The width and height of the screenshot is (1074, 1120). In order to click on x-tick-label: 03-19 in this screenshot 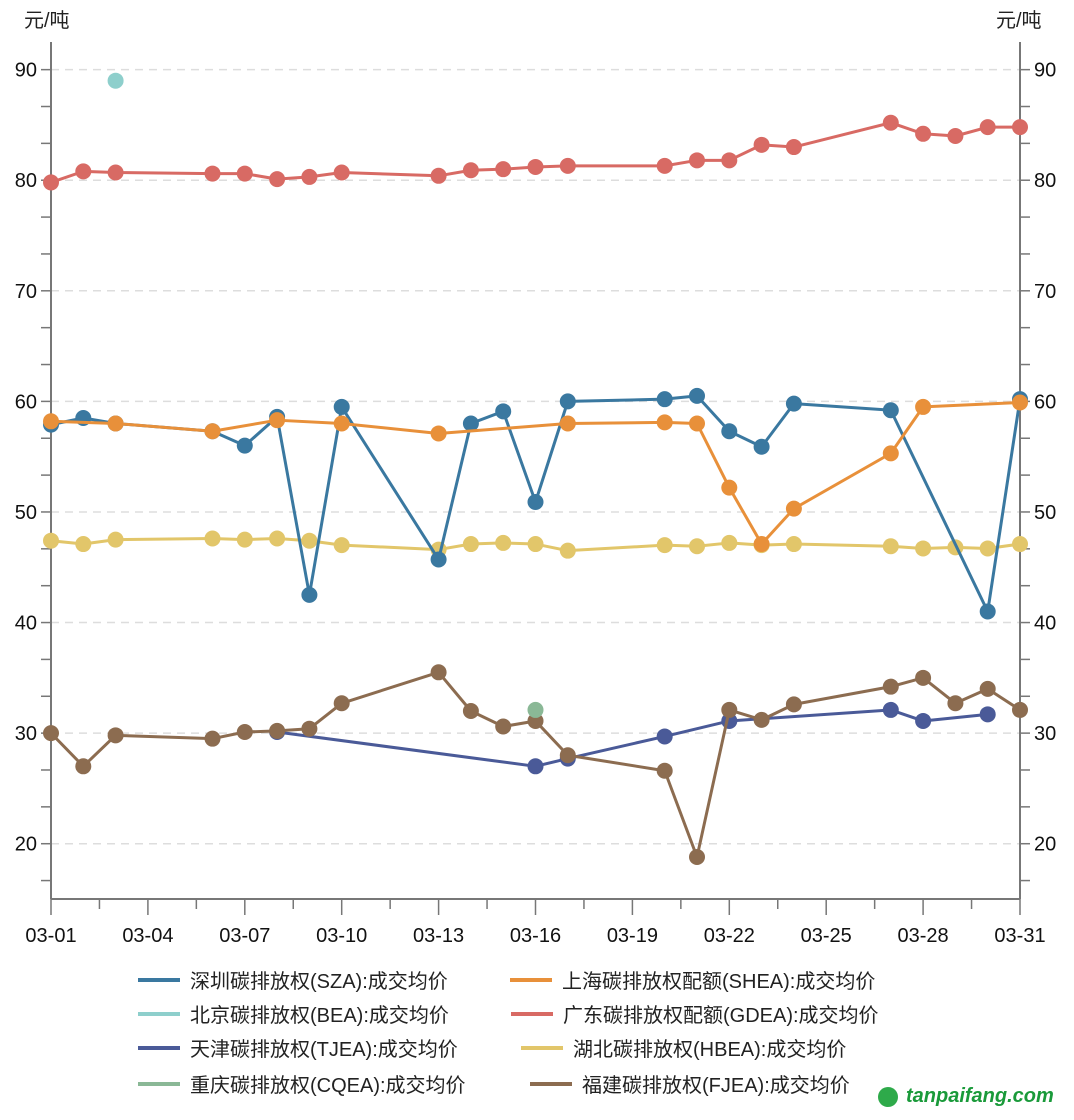, I will do `click(632, 936)`.